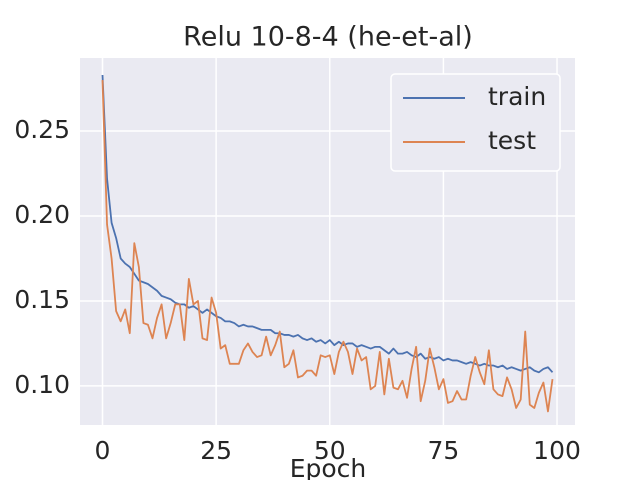 This screenshot has height=480, width=640. I want to click on x-tick-label: 75, so click(444, 450).